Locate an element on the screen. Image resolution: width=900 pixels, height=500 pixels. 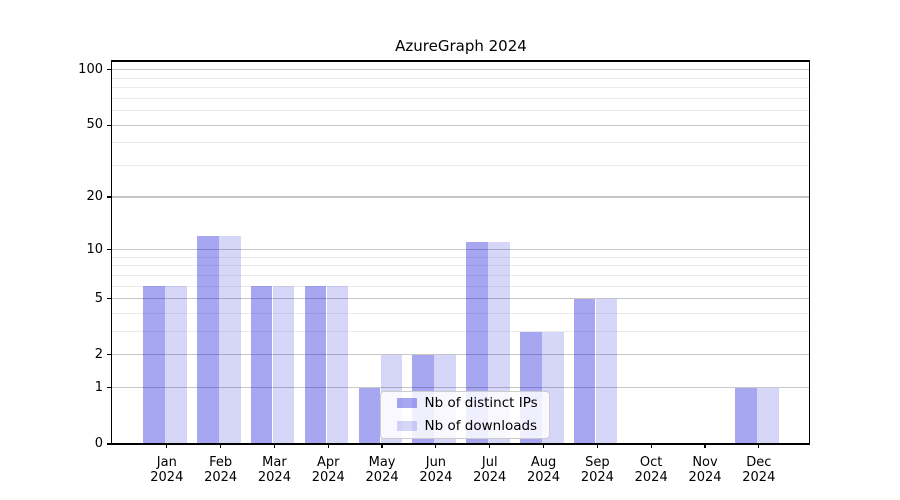
x-tick-oct is located at coordinates (651, 446).